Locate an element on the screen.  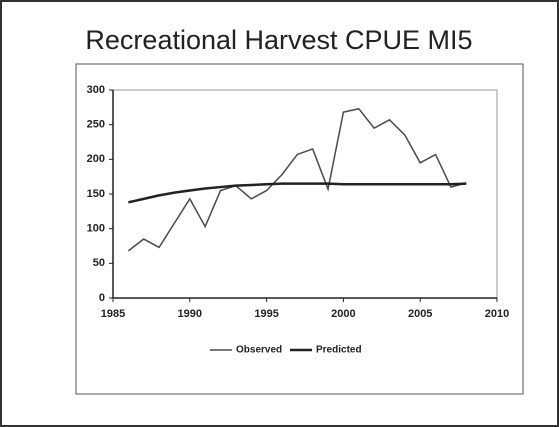
legend-label: Observed is located at coordinates (259, 350).